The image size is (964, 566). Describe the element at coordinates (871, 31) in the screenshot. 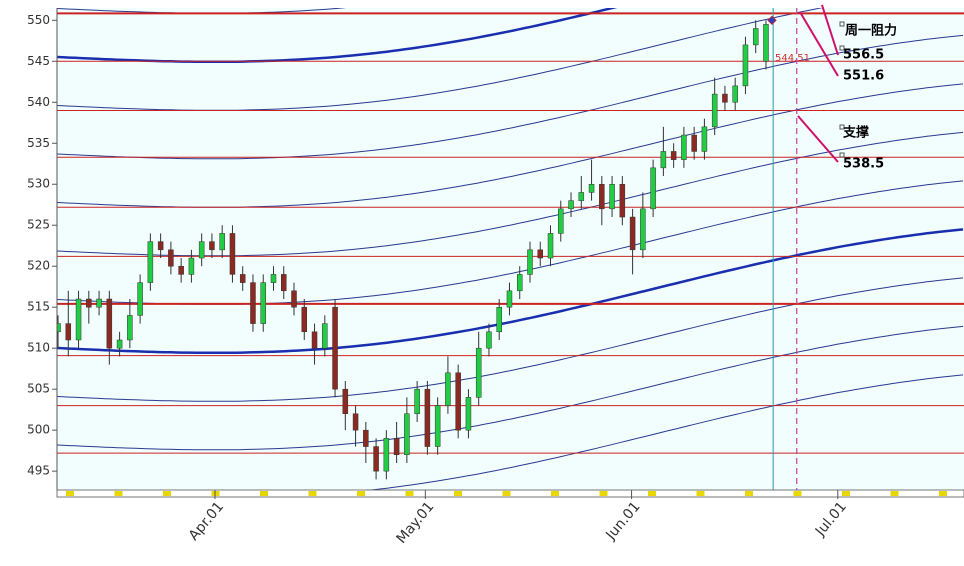

I see `annotation-text: 周一阻力` at that location.